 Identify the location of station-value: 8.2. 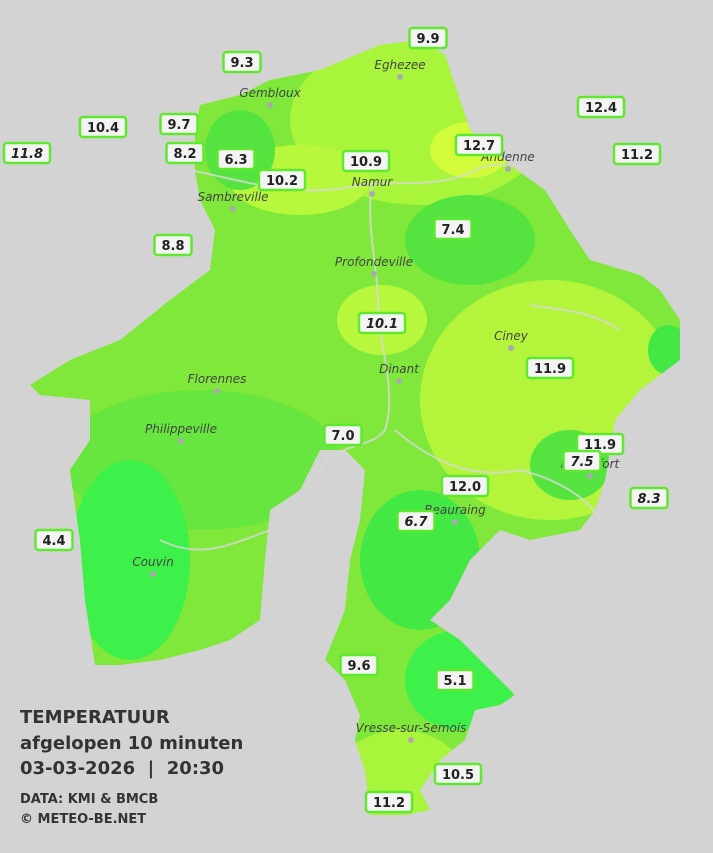
(184, 154).